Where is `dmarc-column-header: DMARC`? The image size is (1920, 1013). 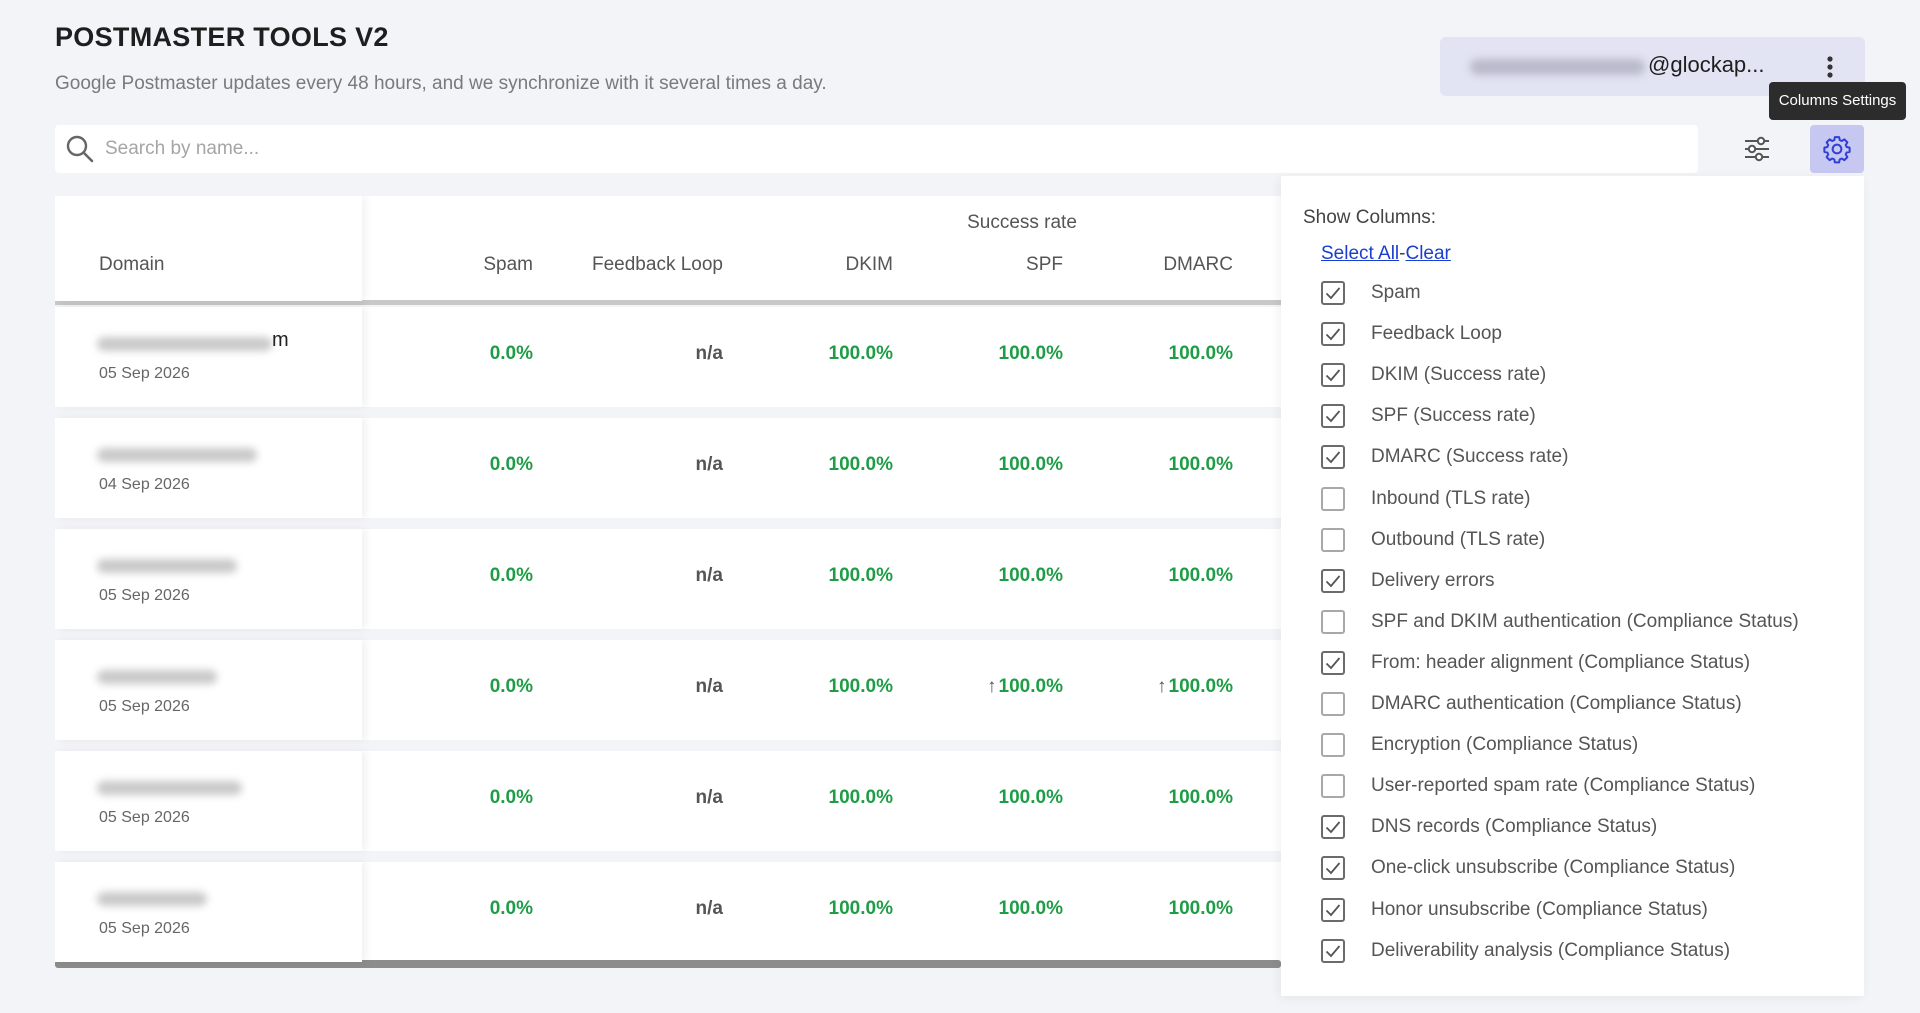 dmarc-column-header: DMARC is located at coordinates (1198, 264).